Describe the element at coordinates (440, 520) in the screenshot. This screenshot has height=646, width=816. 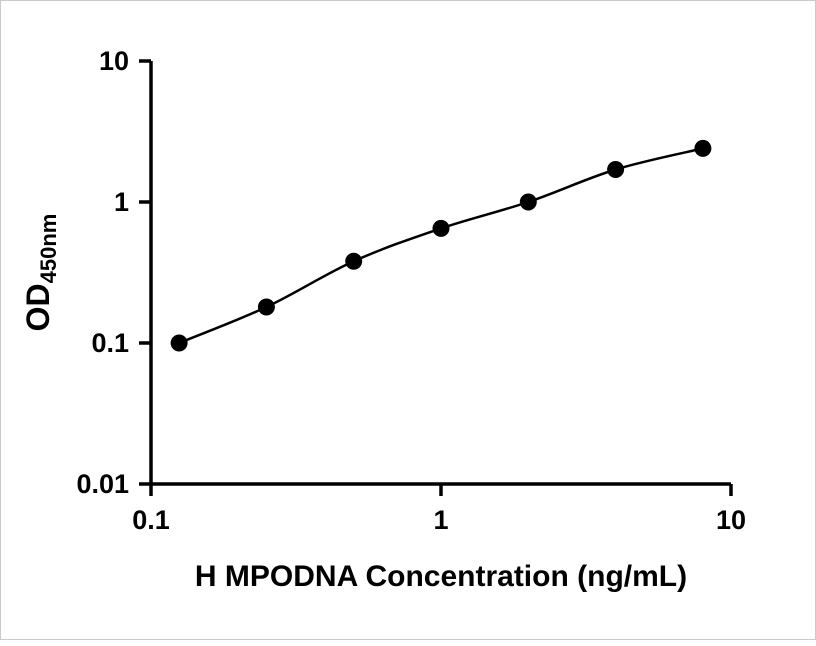
I see `x-tick-label: 1` at that location.